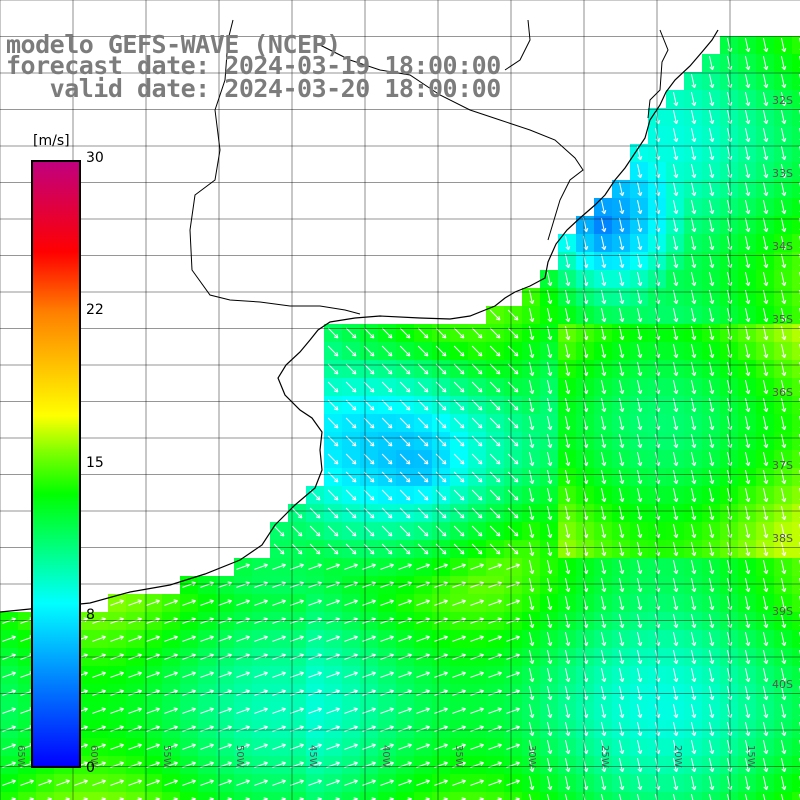 This screenshot has width=800, height=800. Describe the element at coordinates (239, 756) in the screenshot. I see `longitude-label: 50W` at that location.